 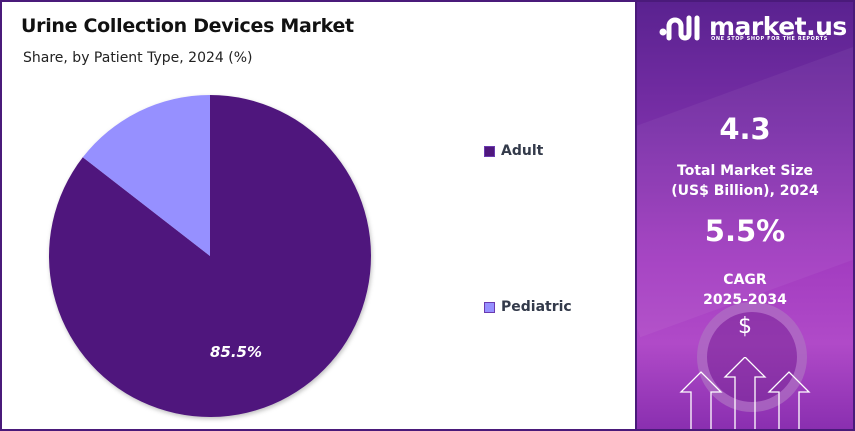 I want to click on legend-label-adult: Adult, so click(x=522, y=151).